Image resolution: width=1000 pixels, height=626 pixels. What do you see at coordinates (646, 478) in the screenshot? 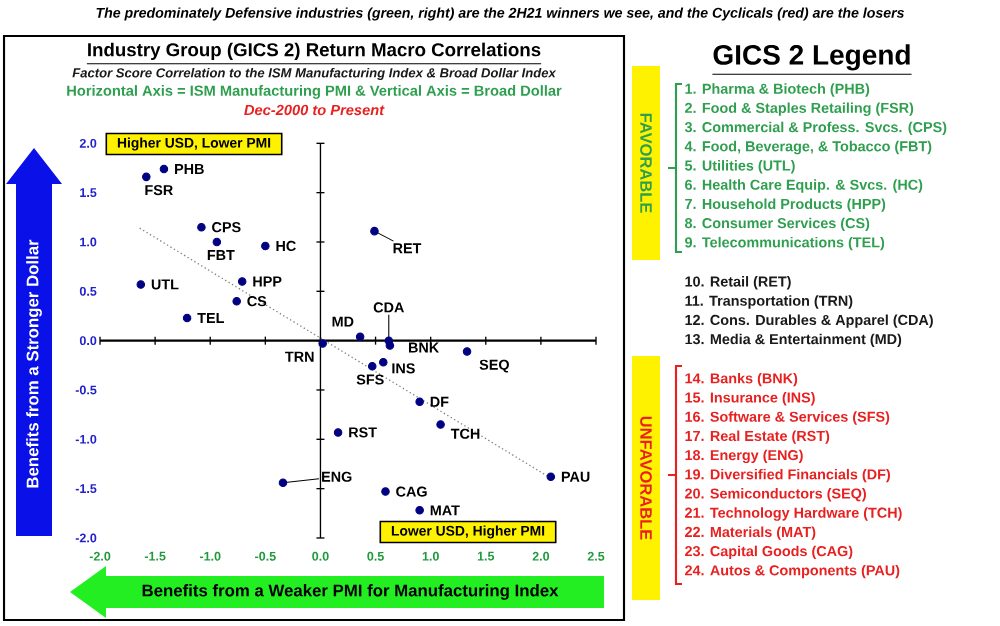
I see `text: UNFAVORABLE` at bounding box center [646, 478].